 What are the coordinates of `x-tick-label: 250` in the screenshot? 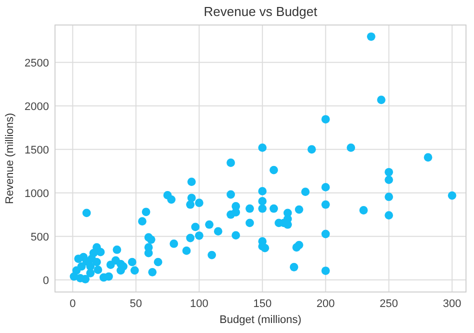 It's located at (389, 304).